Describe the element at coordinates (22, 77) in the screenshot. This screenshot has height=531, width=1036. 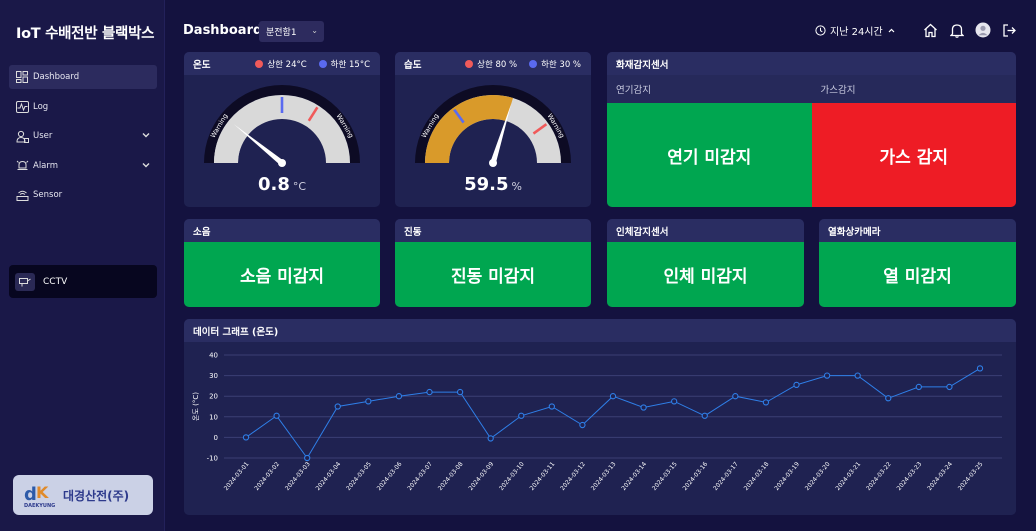
I see `dashboard-icon` at that location.